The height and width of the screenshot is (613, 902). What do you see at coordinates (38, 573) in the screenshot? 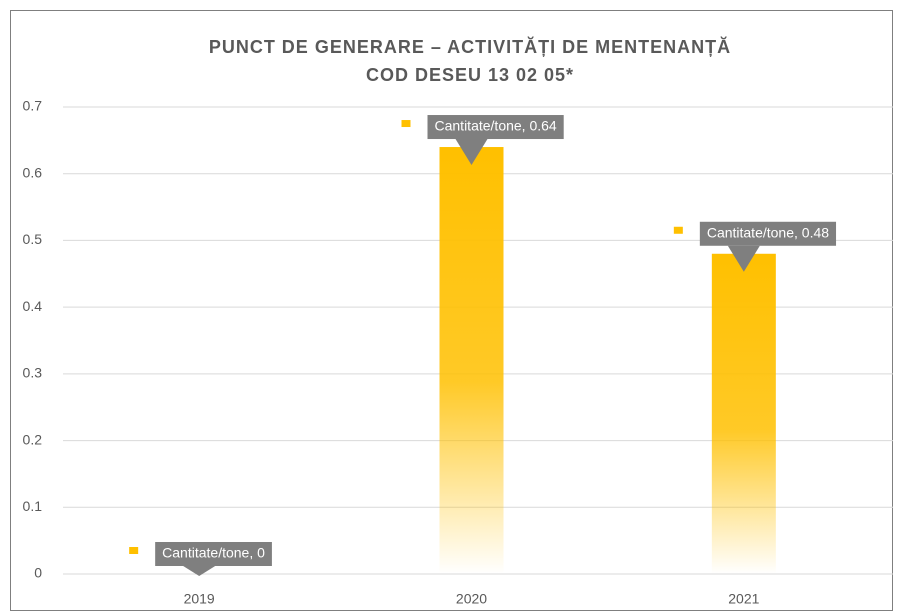
I see `y-tick-label: 0` at bounding box center [38, 573].